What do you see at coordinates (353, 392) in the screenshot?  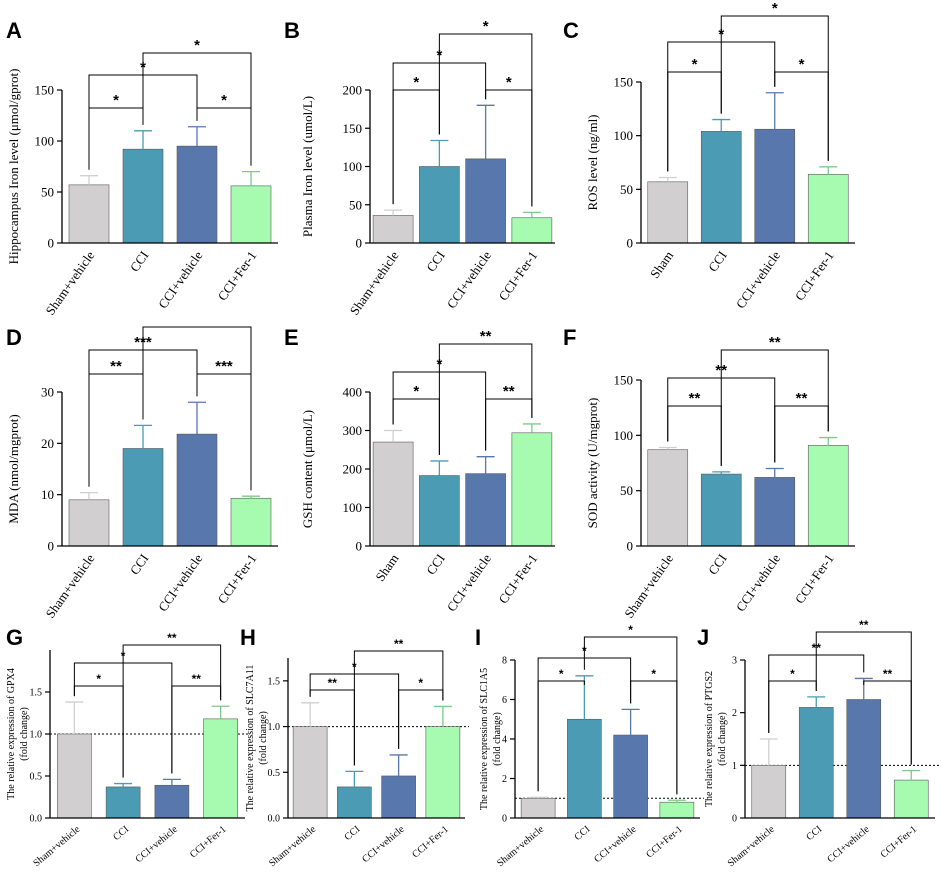 I see `y-tick-label: 400` at bounding box center [353, 392].